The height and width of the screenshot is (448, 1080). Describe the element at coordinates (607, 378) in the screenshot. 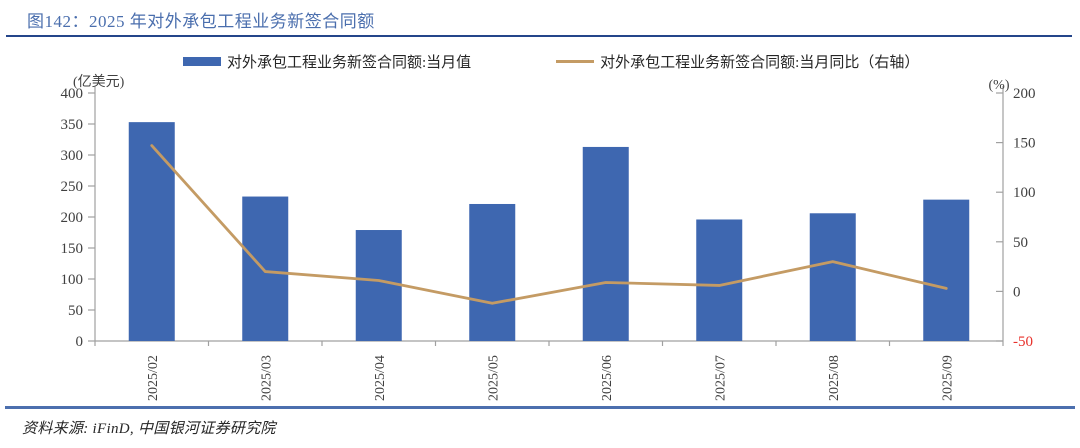

I see `x-axis-category-label: 2025/06` at that location.